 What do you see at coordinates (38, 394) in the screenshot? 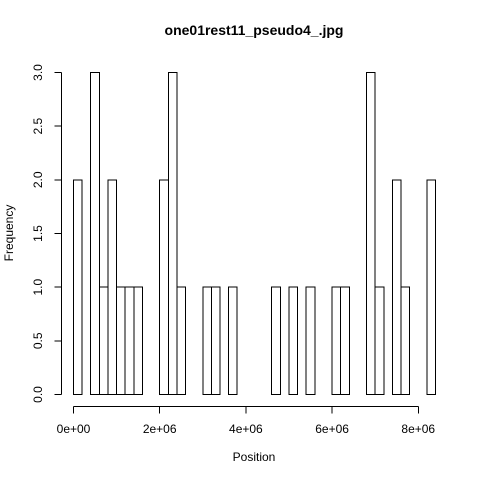
I see `y-tick-label: 0.0` at bounding box center [38, 394].